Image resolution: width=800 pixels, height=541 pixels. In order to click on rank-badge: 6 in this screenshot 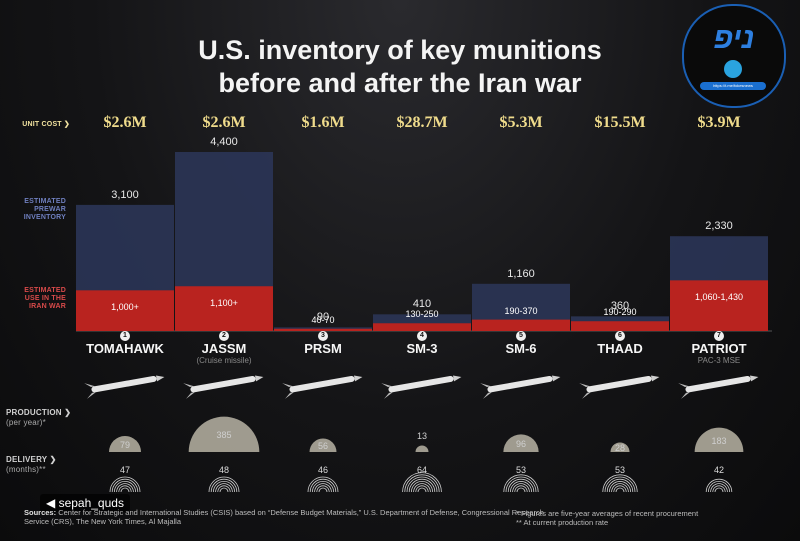, I will do `click(620, 336)`.